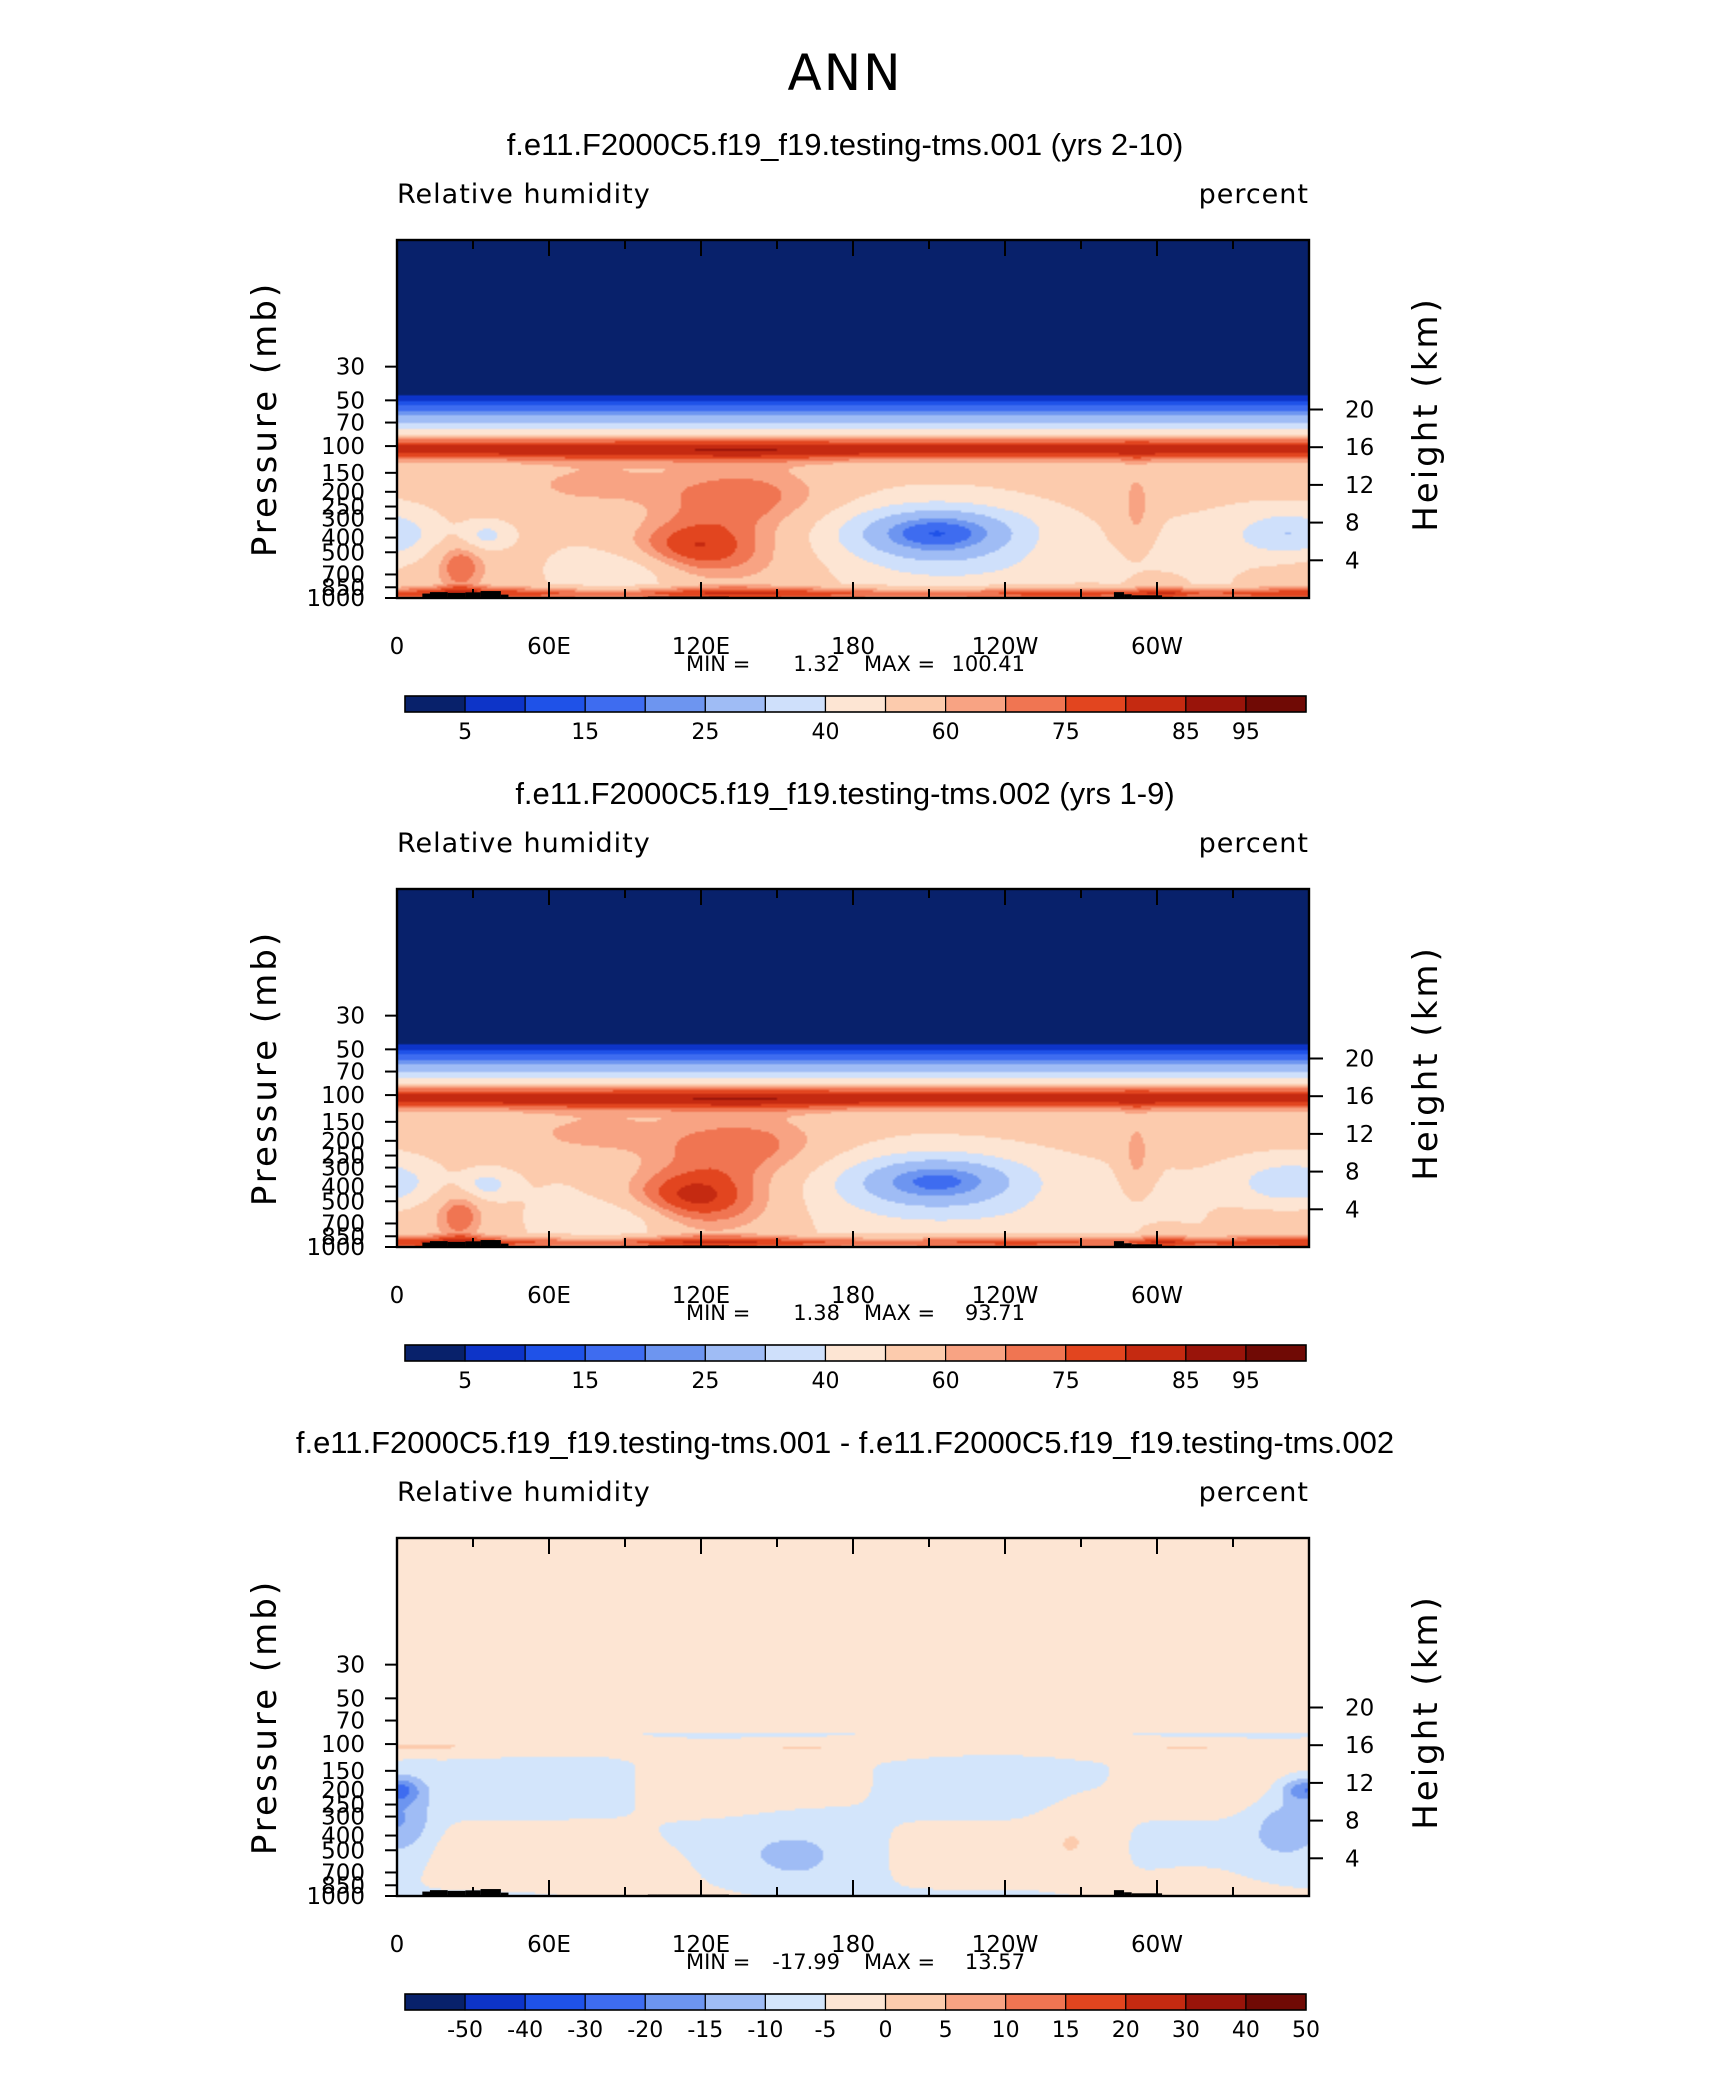 This screenshot has height=2079, width=1710. Describe the element at coordinates (1246, 1381) in the screenshot. I see `colorbar-label: 95` at that location.